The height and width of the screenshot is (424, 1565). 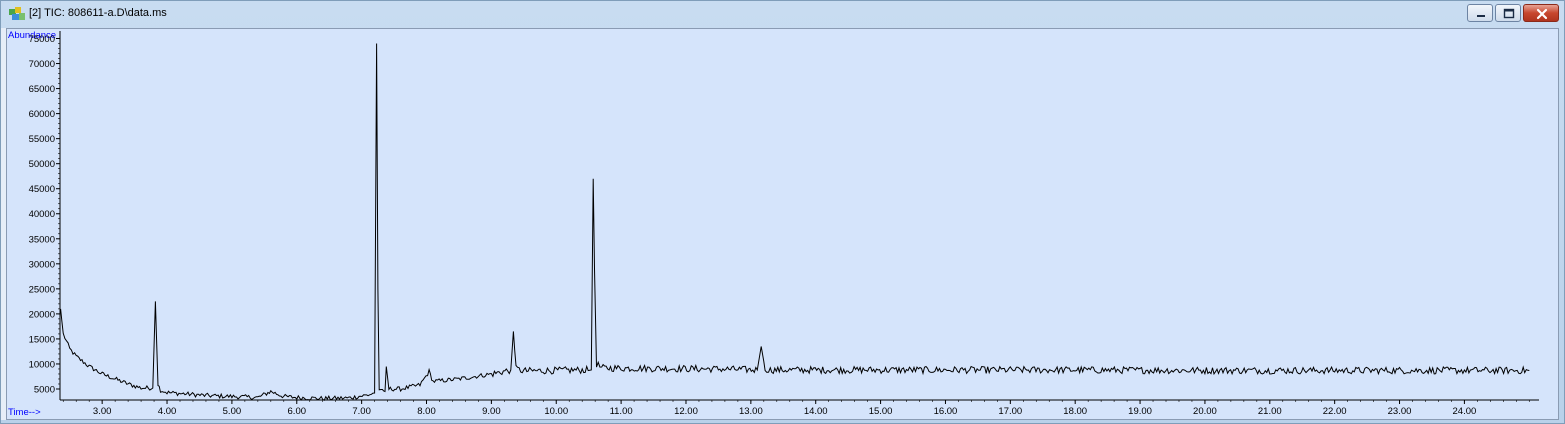 What do you see at coordinates (42, 39) in the screenshot?
I see `y-tick-label: 75000` at bounding box center [42, 39].